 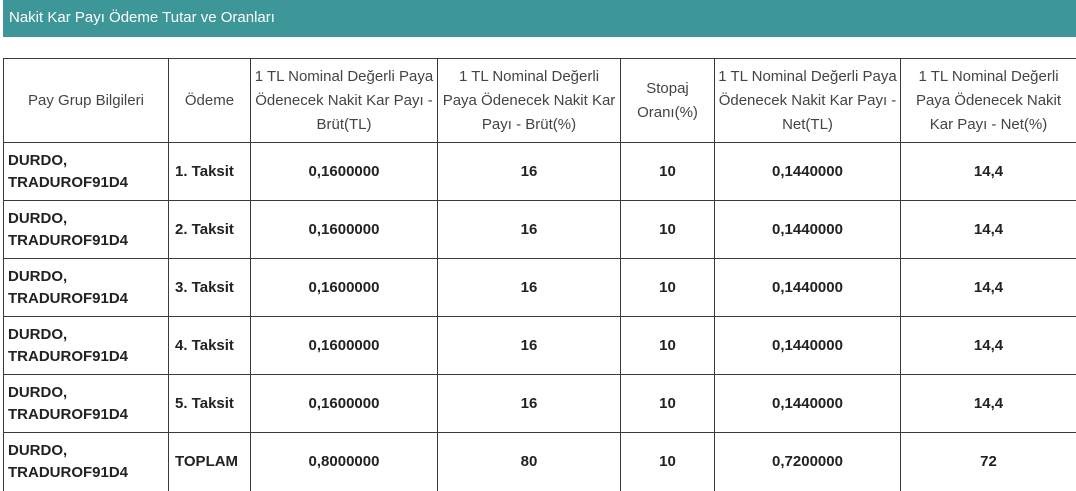 I want to click on section-title: Nakit Kar Payı Ödeme Tutar ve Oranları, so click(x=142, y=17).